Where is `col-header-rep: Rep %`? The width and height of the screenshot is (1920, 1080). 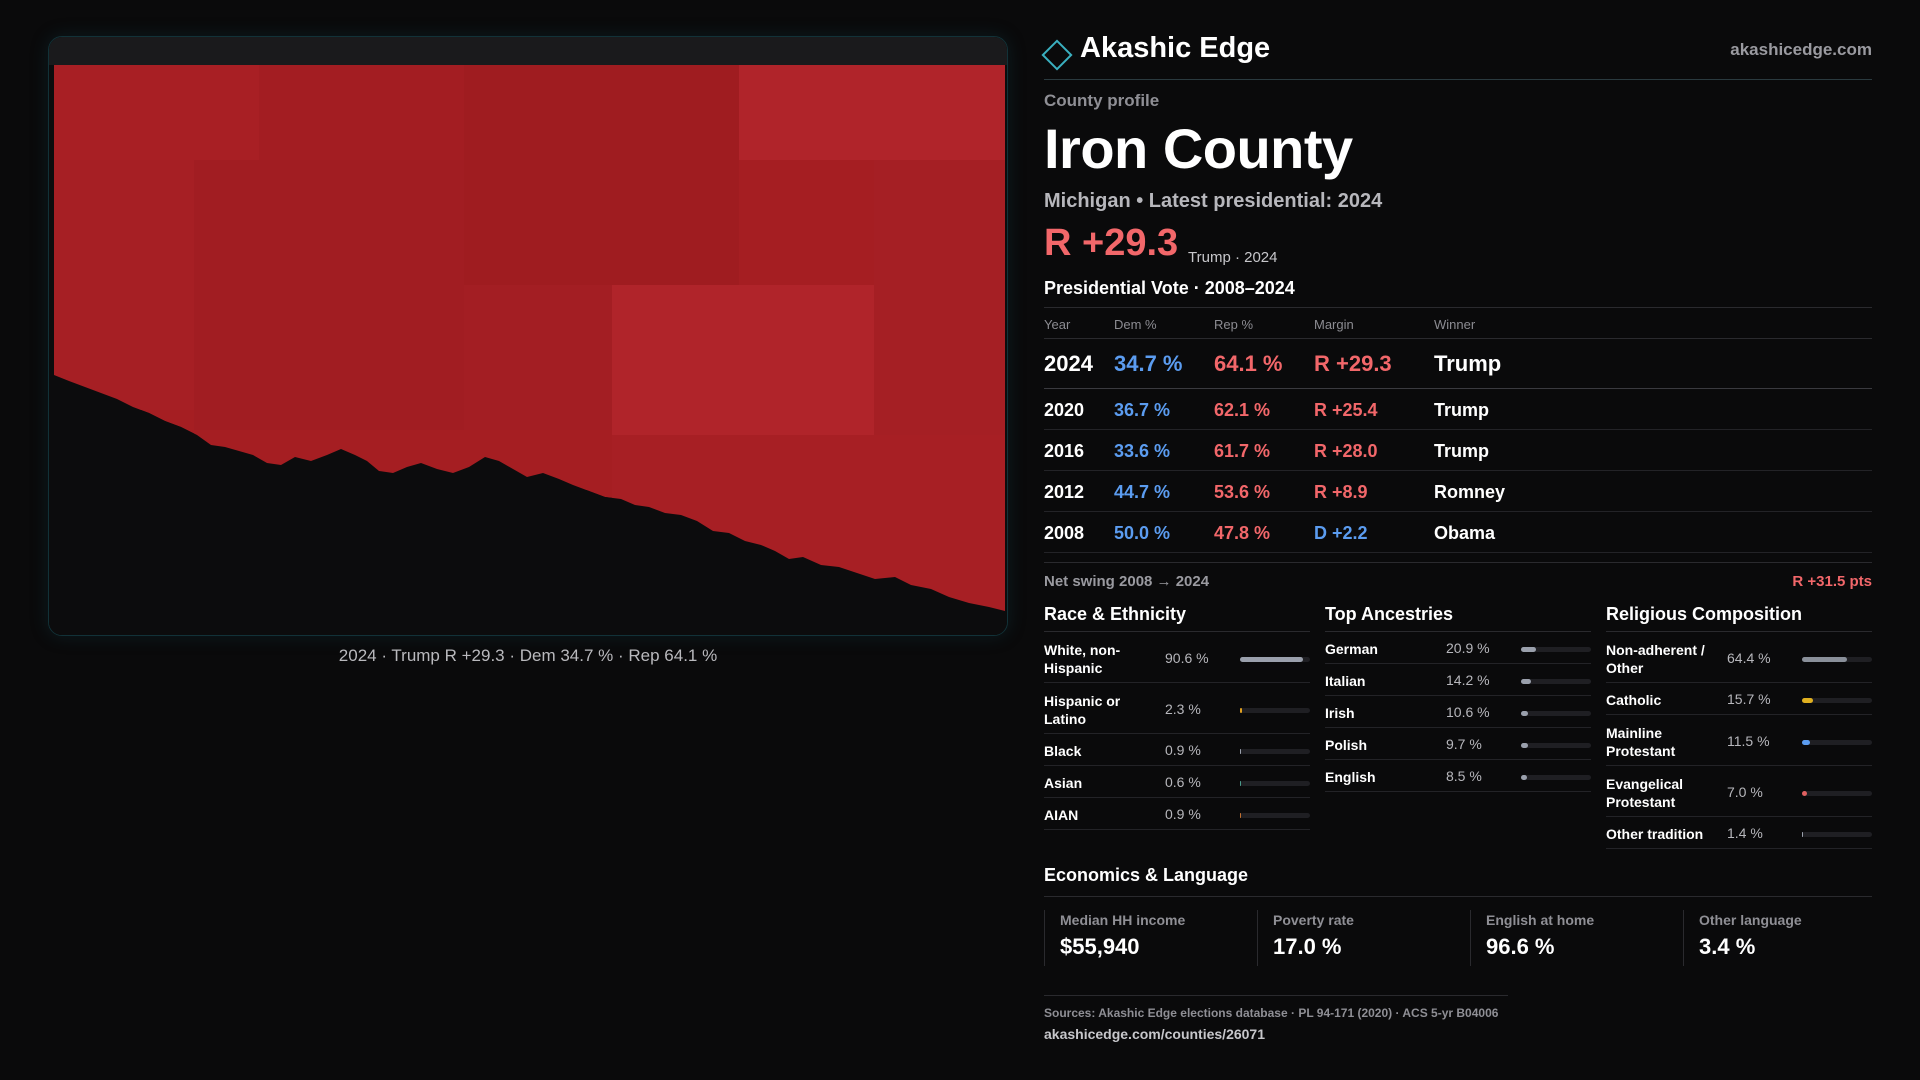
col-header-rep: Rep % is located at coordinates (1234, 324).